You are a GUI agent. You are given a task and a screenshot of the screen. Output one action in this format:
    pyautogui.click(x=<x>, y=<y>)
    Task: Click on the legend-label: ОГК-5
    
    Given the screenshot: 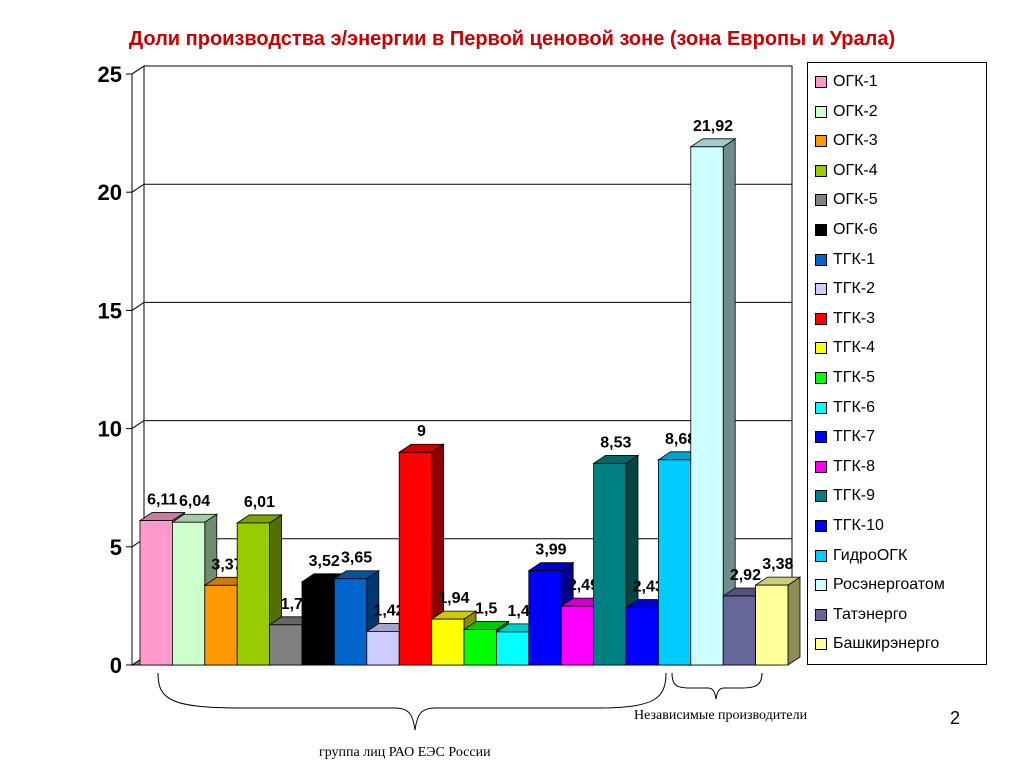 What is the action you would take?
    pyautogui.click(x=855, y=200)
    